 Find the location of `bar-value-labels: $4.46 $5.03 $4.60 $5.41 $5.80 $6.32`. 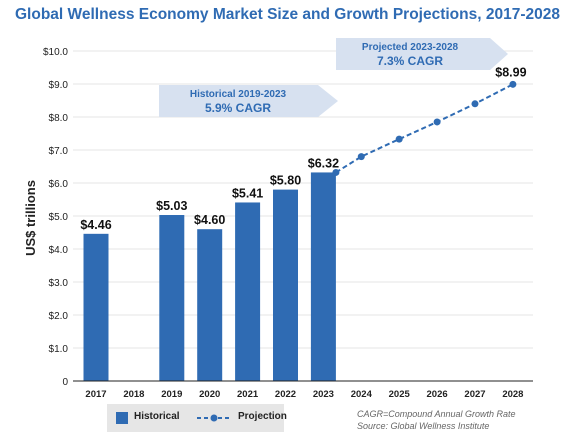

bar-value-labels: $4.46 $5.03 $4.60 $5.41 $5.80 $6.32 is located at coordinates (209, 193).